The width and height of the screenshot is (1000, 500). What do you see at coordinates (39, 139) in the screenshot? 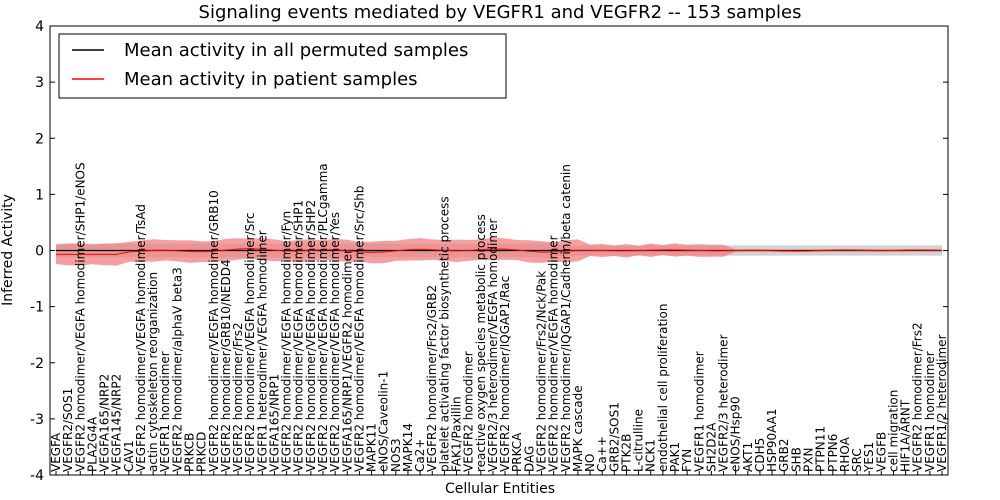
I see `y-tick-label: 2` at bounding box center [39, 139].